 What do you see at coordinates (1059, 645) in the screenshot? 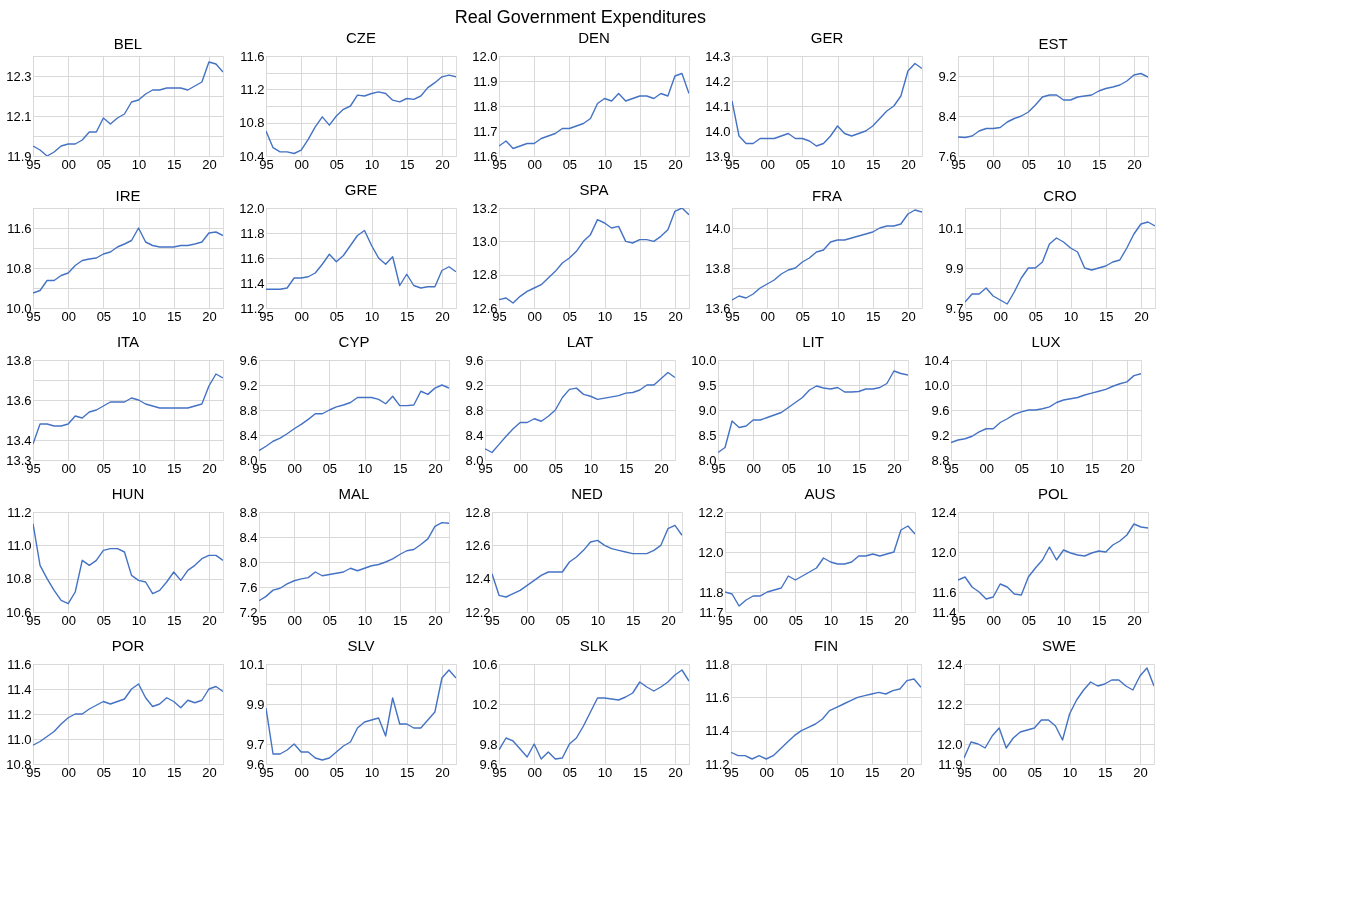
I see `chart-title: SWE` at bounding box center [1059, 645].